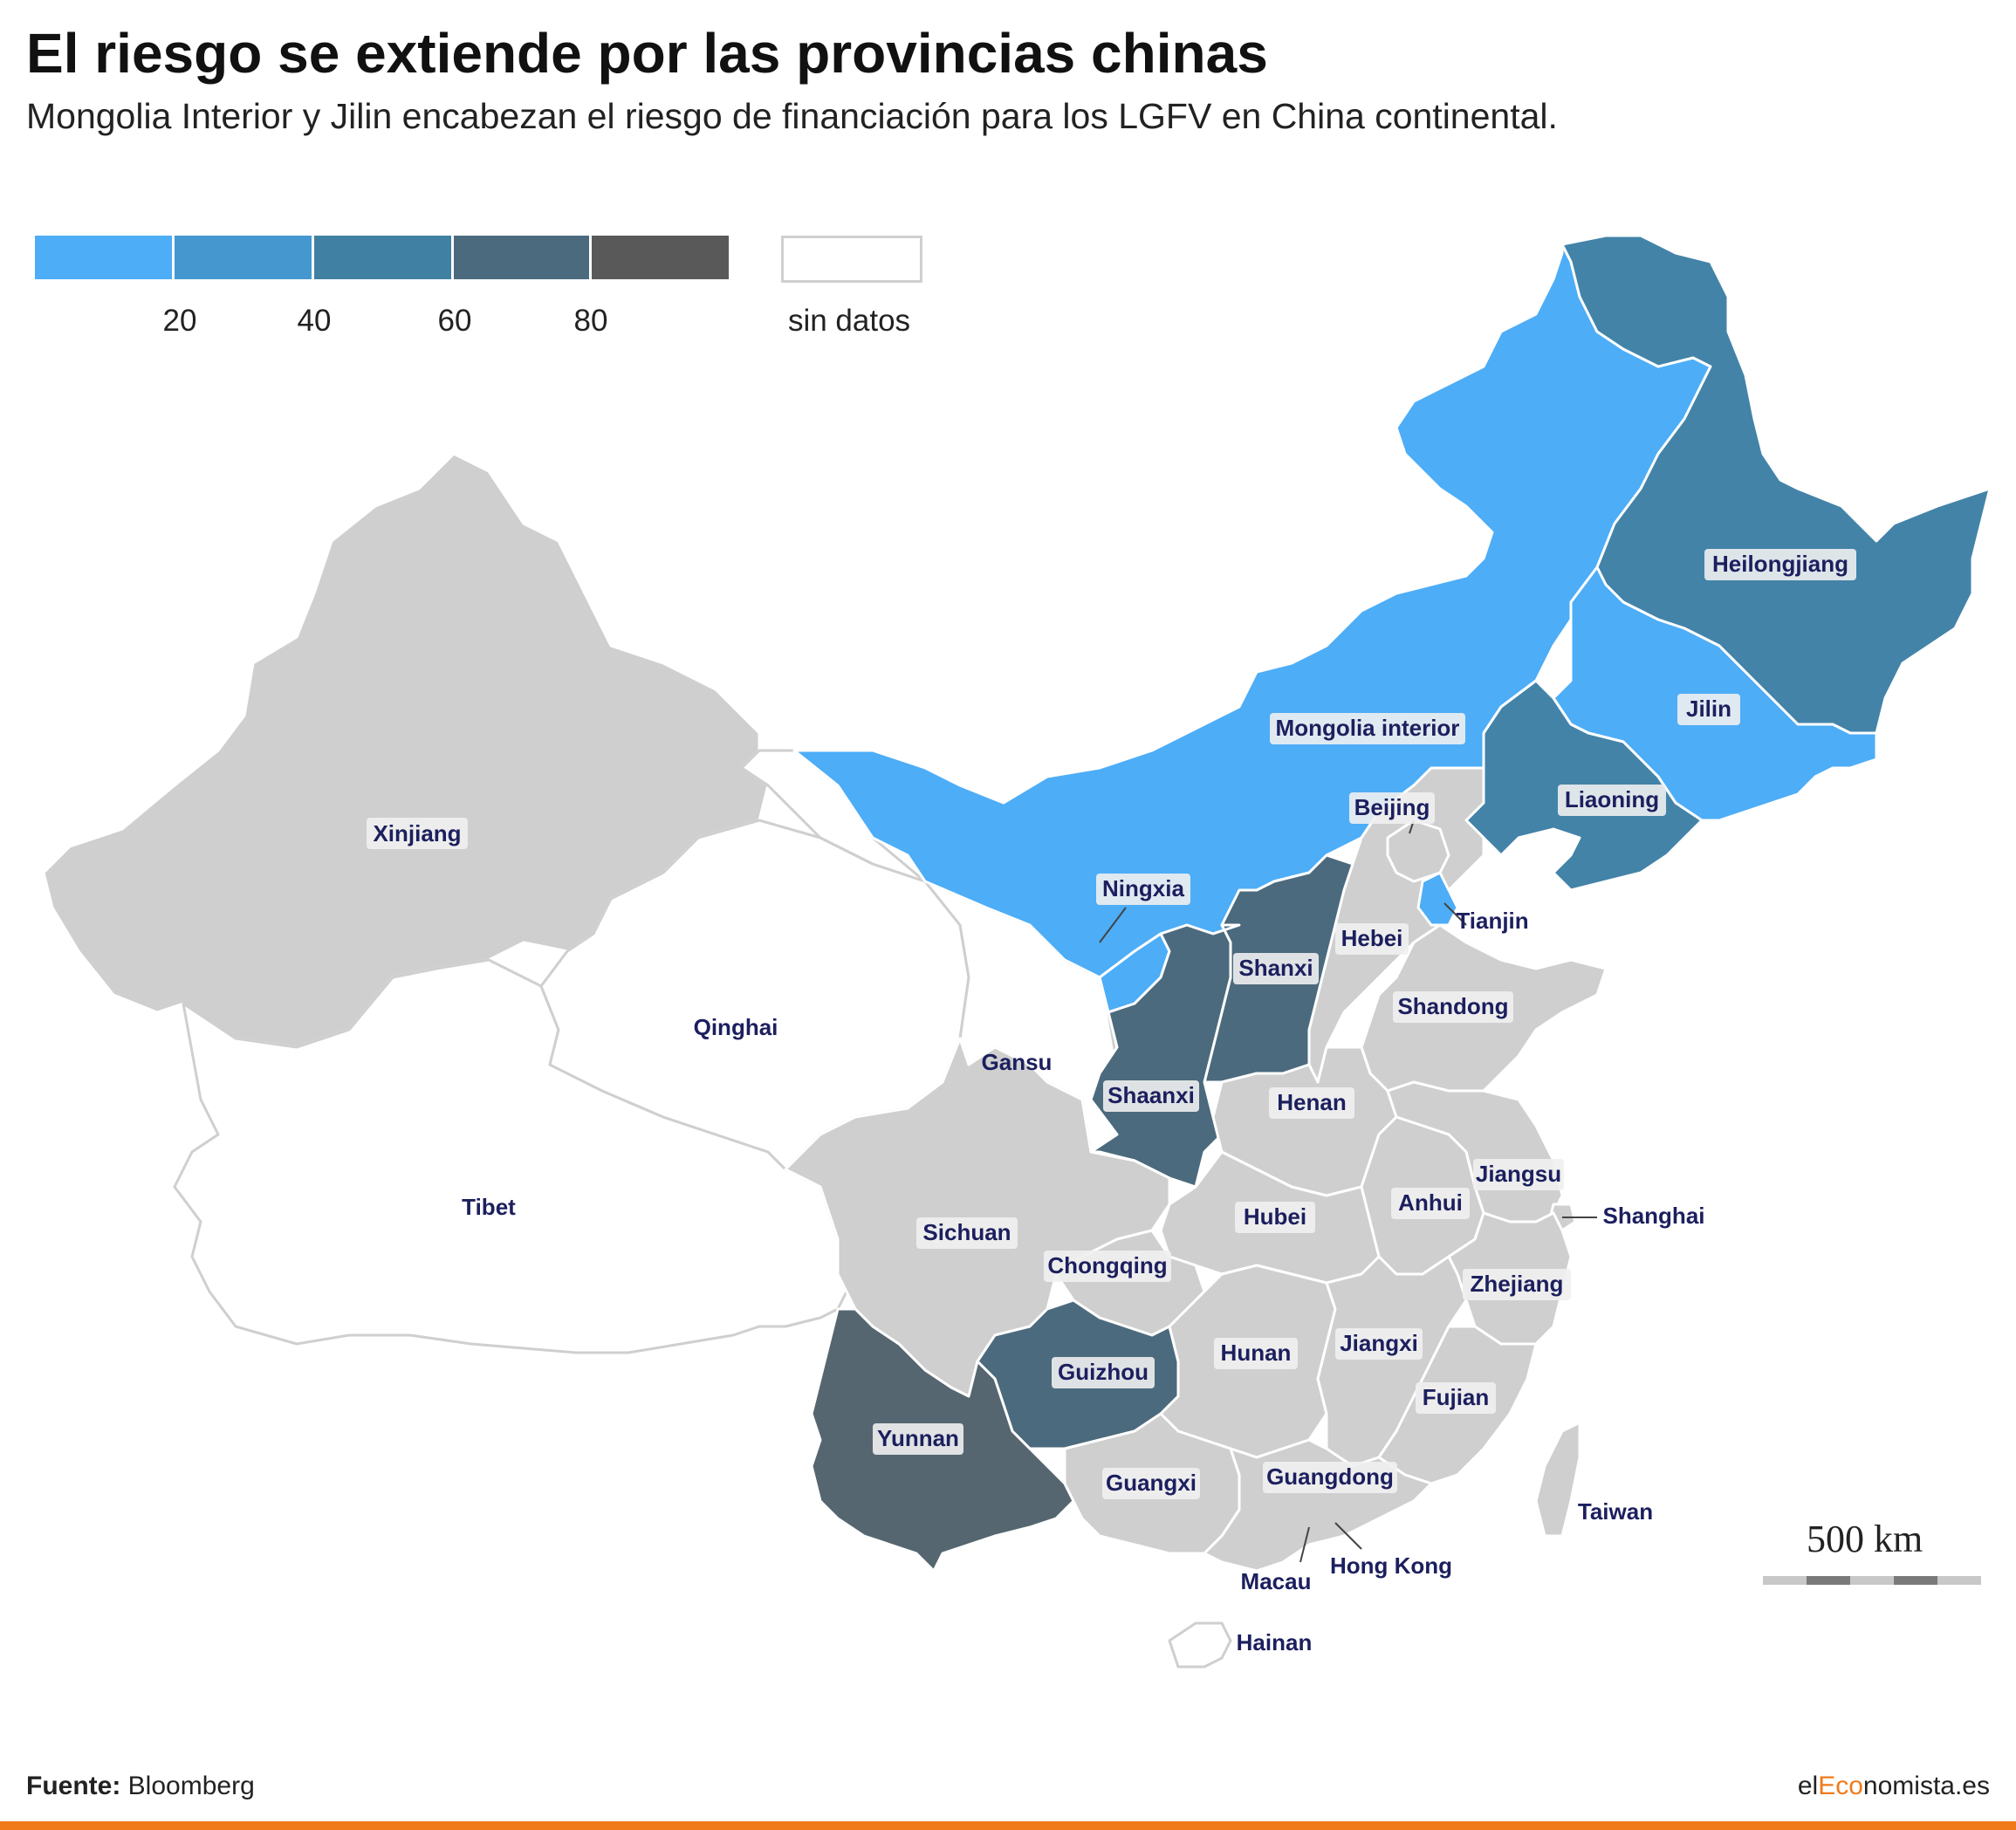 The image size is (2016, 1830). Describe the element at coordinates (1311, 1102) in the screenshot. I see `label-henan: Henan` at that location.